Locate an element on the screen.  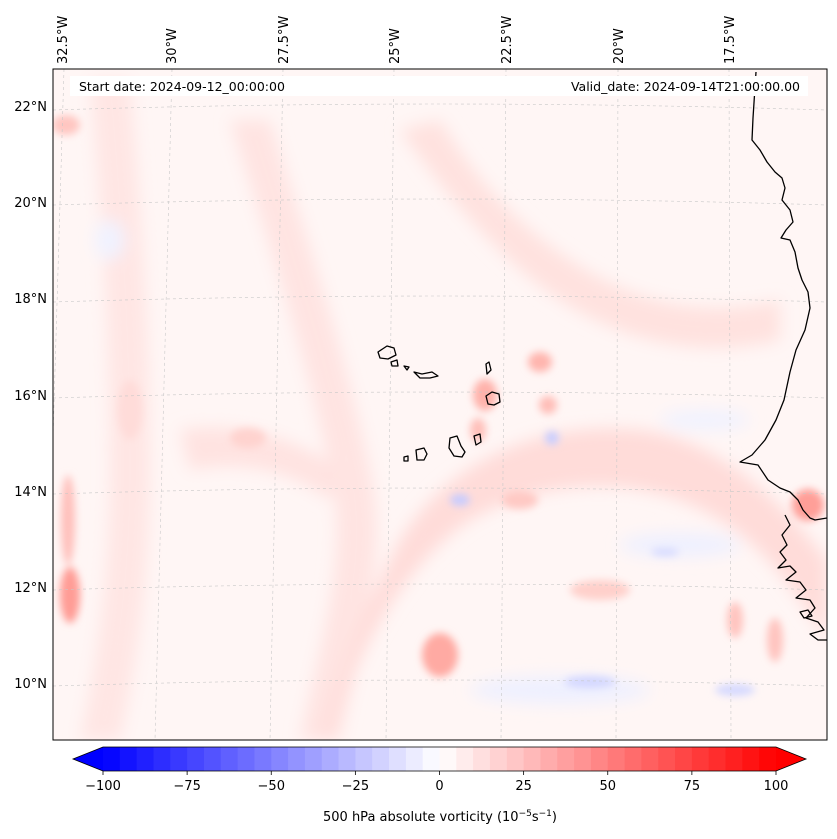
lon-label-7: 17.5°W is located at coordinates (730, 40).